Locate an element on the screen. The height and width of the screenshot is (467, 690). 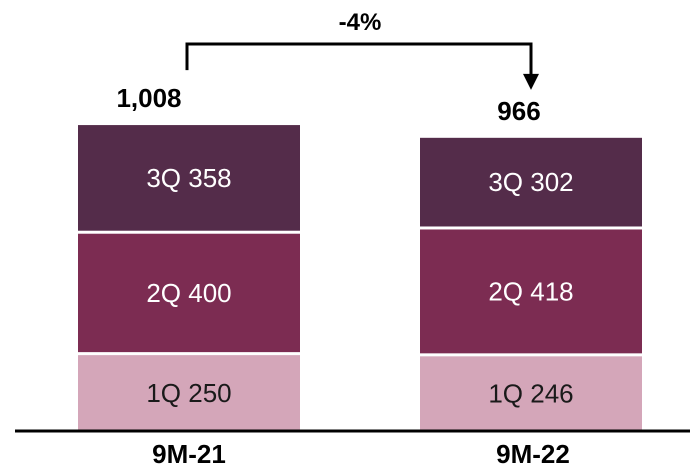
segment-label: 3Q 302 is located at coordinates (530, 182).